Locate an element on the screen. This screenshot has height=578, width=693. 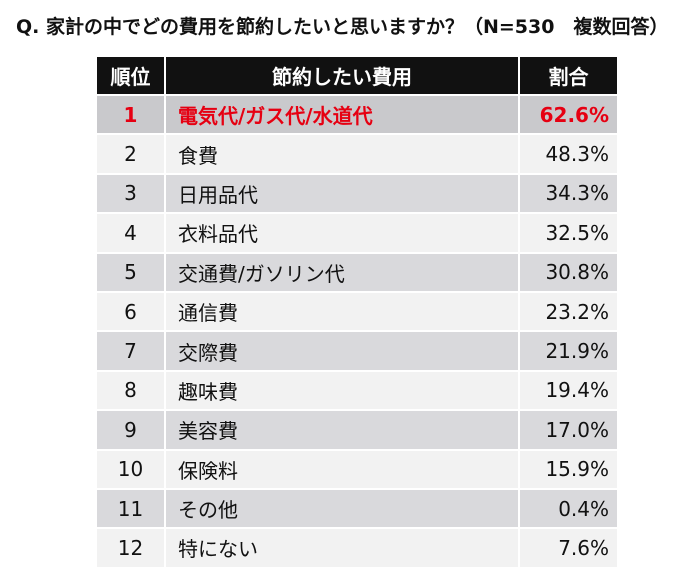
rank-cell: 4 is located at coordinates (131, 232).